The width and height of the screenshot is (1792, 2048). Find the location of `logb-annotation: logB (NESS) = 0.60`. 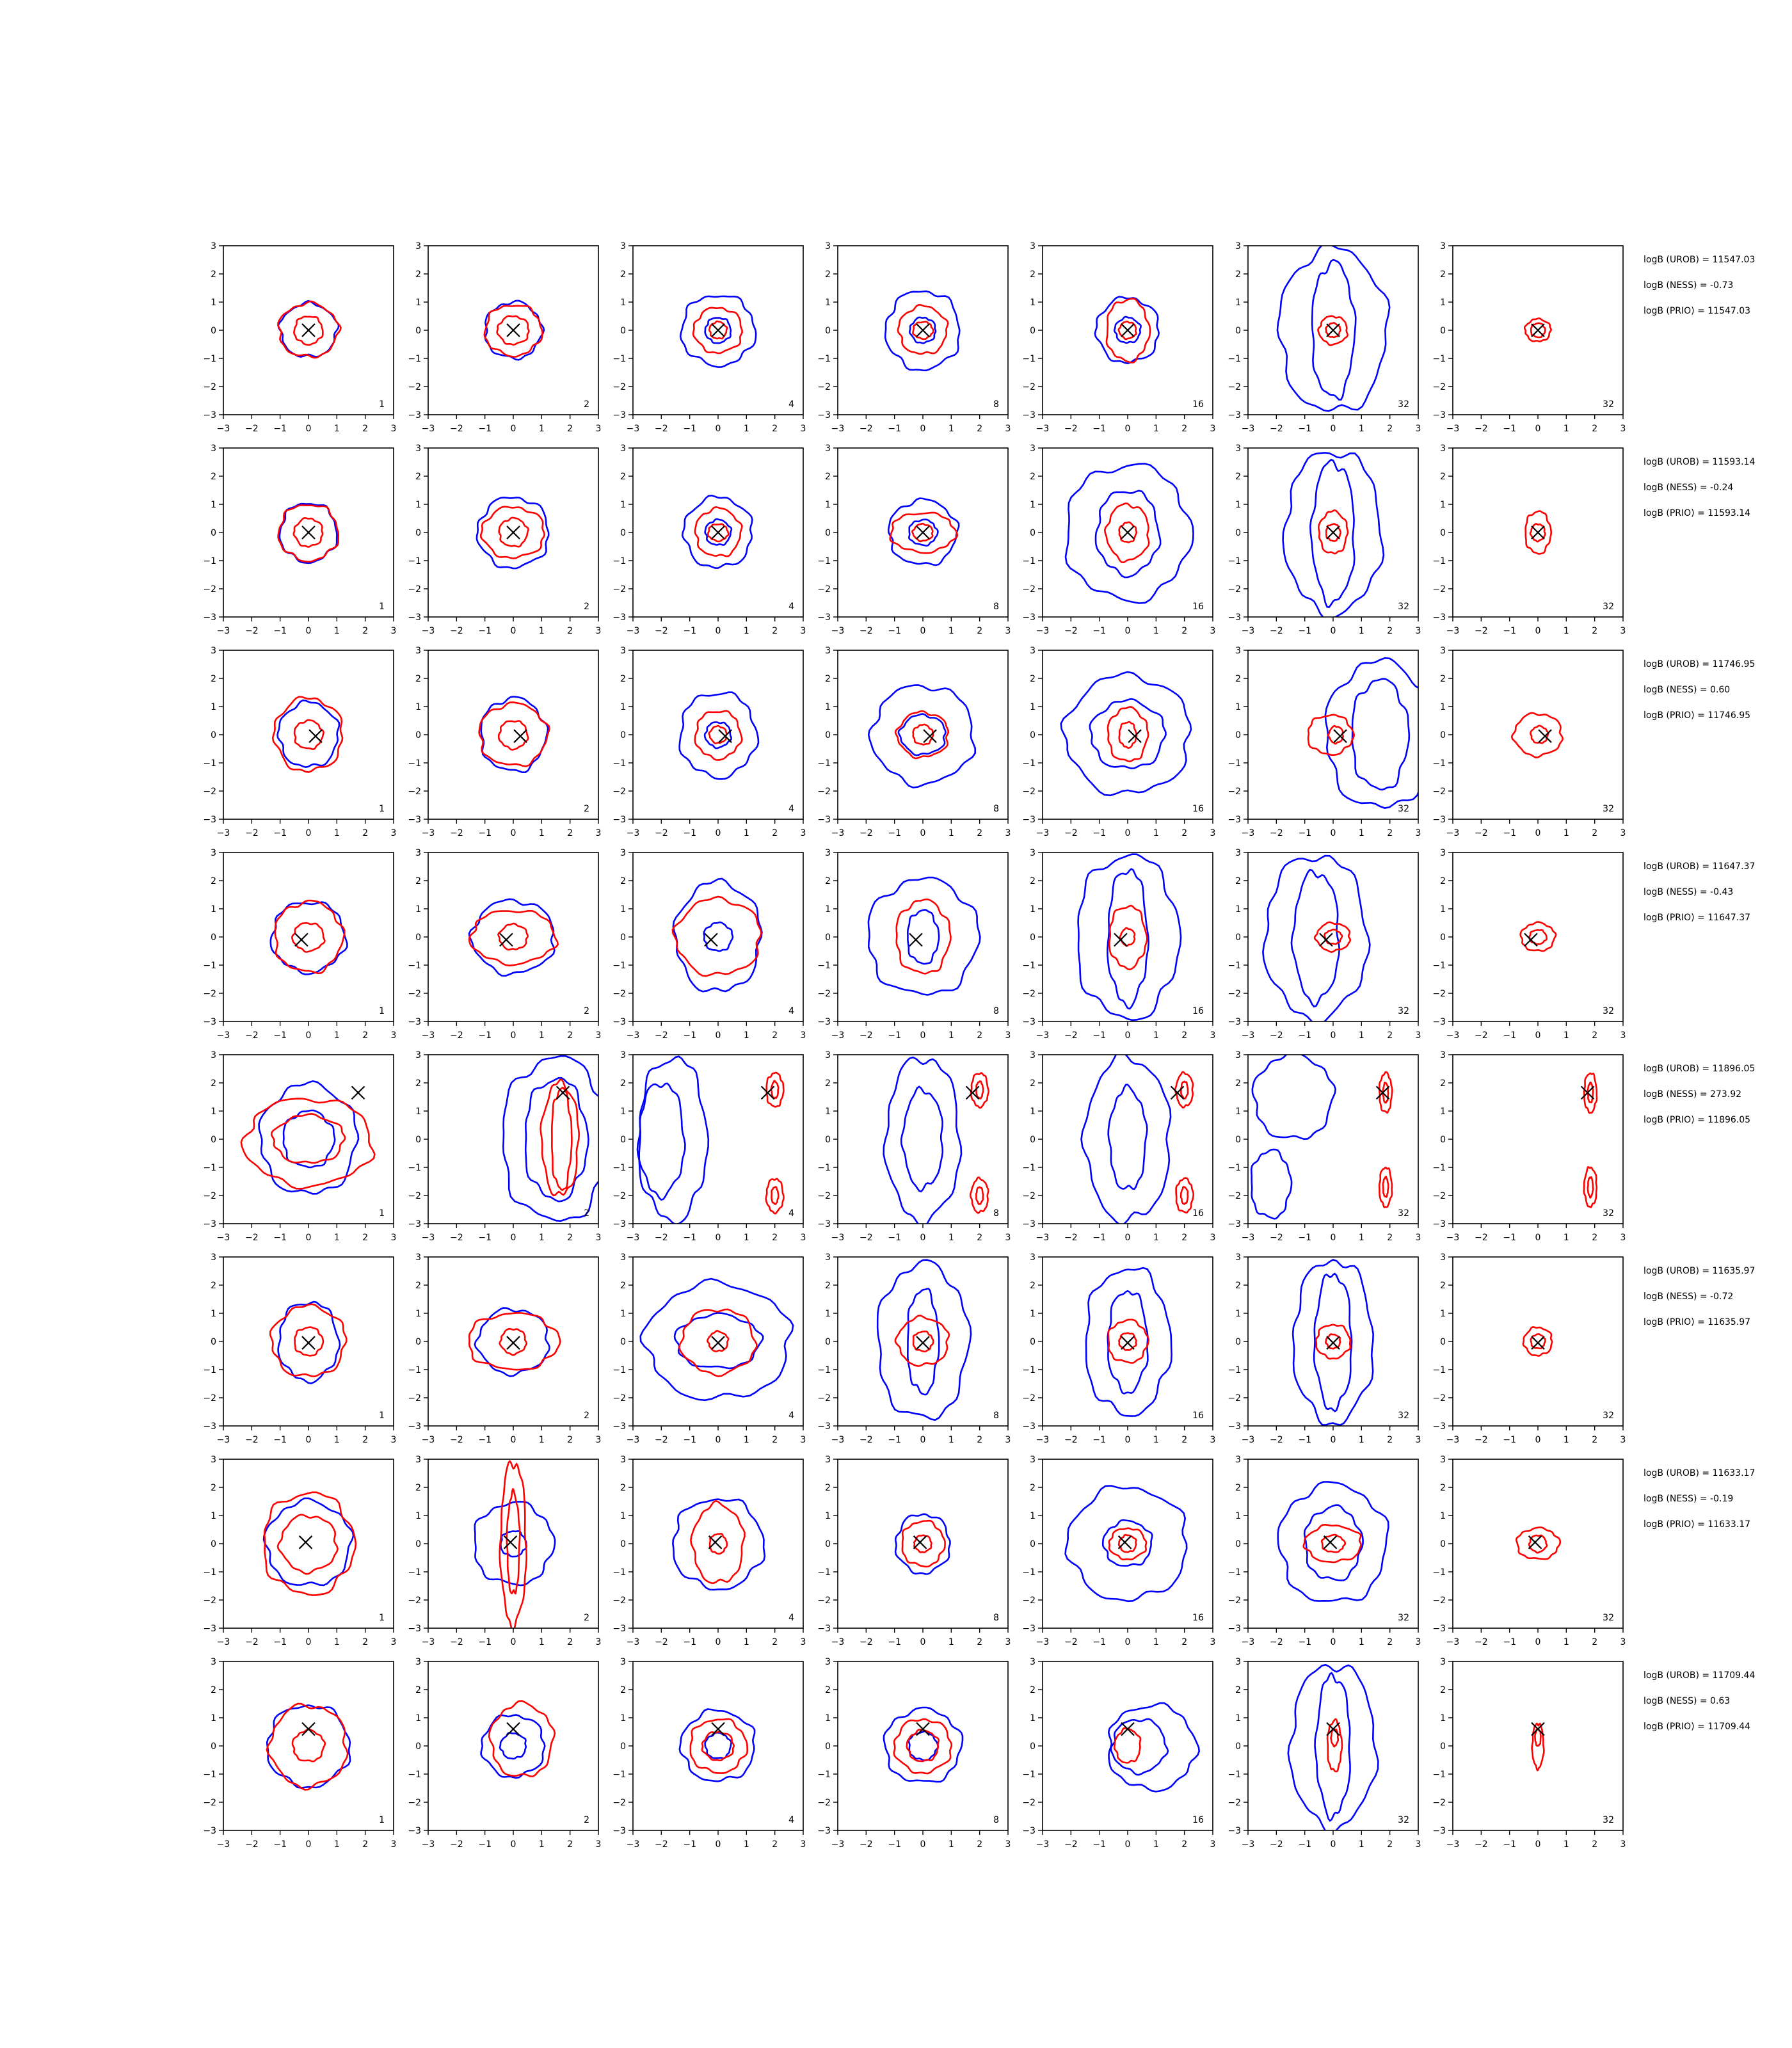

logb-annotation: logB (NESS) = 0.60 is located at coordinates (1687, 690).